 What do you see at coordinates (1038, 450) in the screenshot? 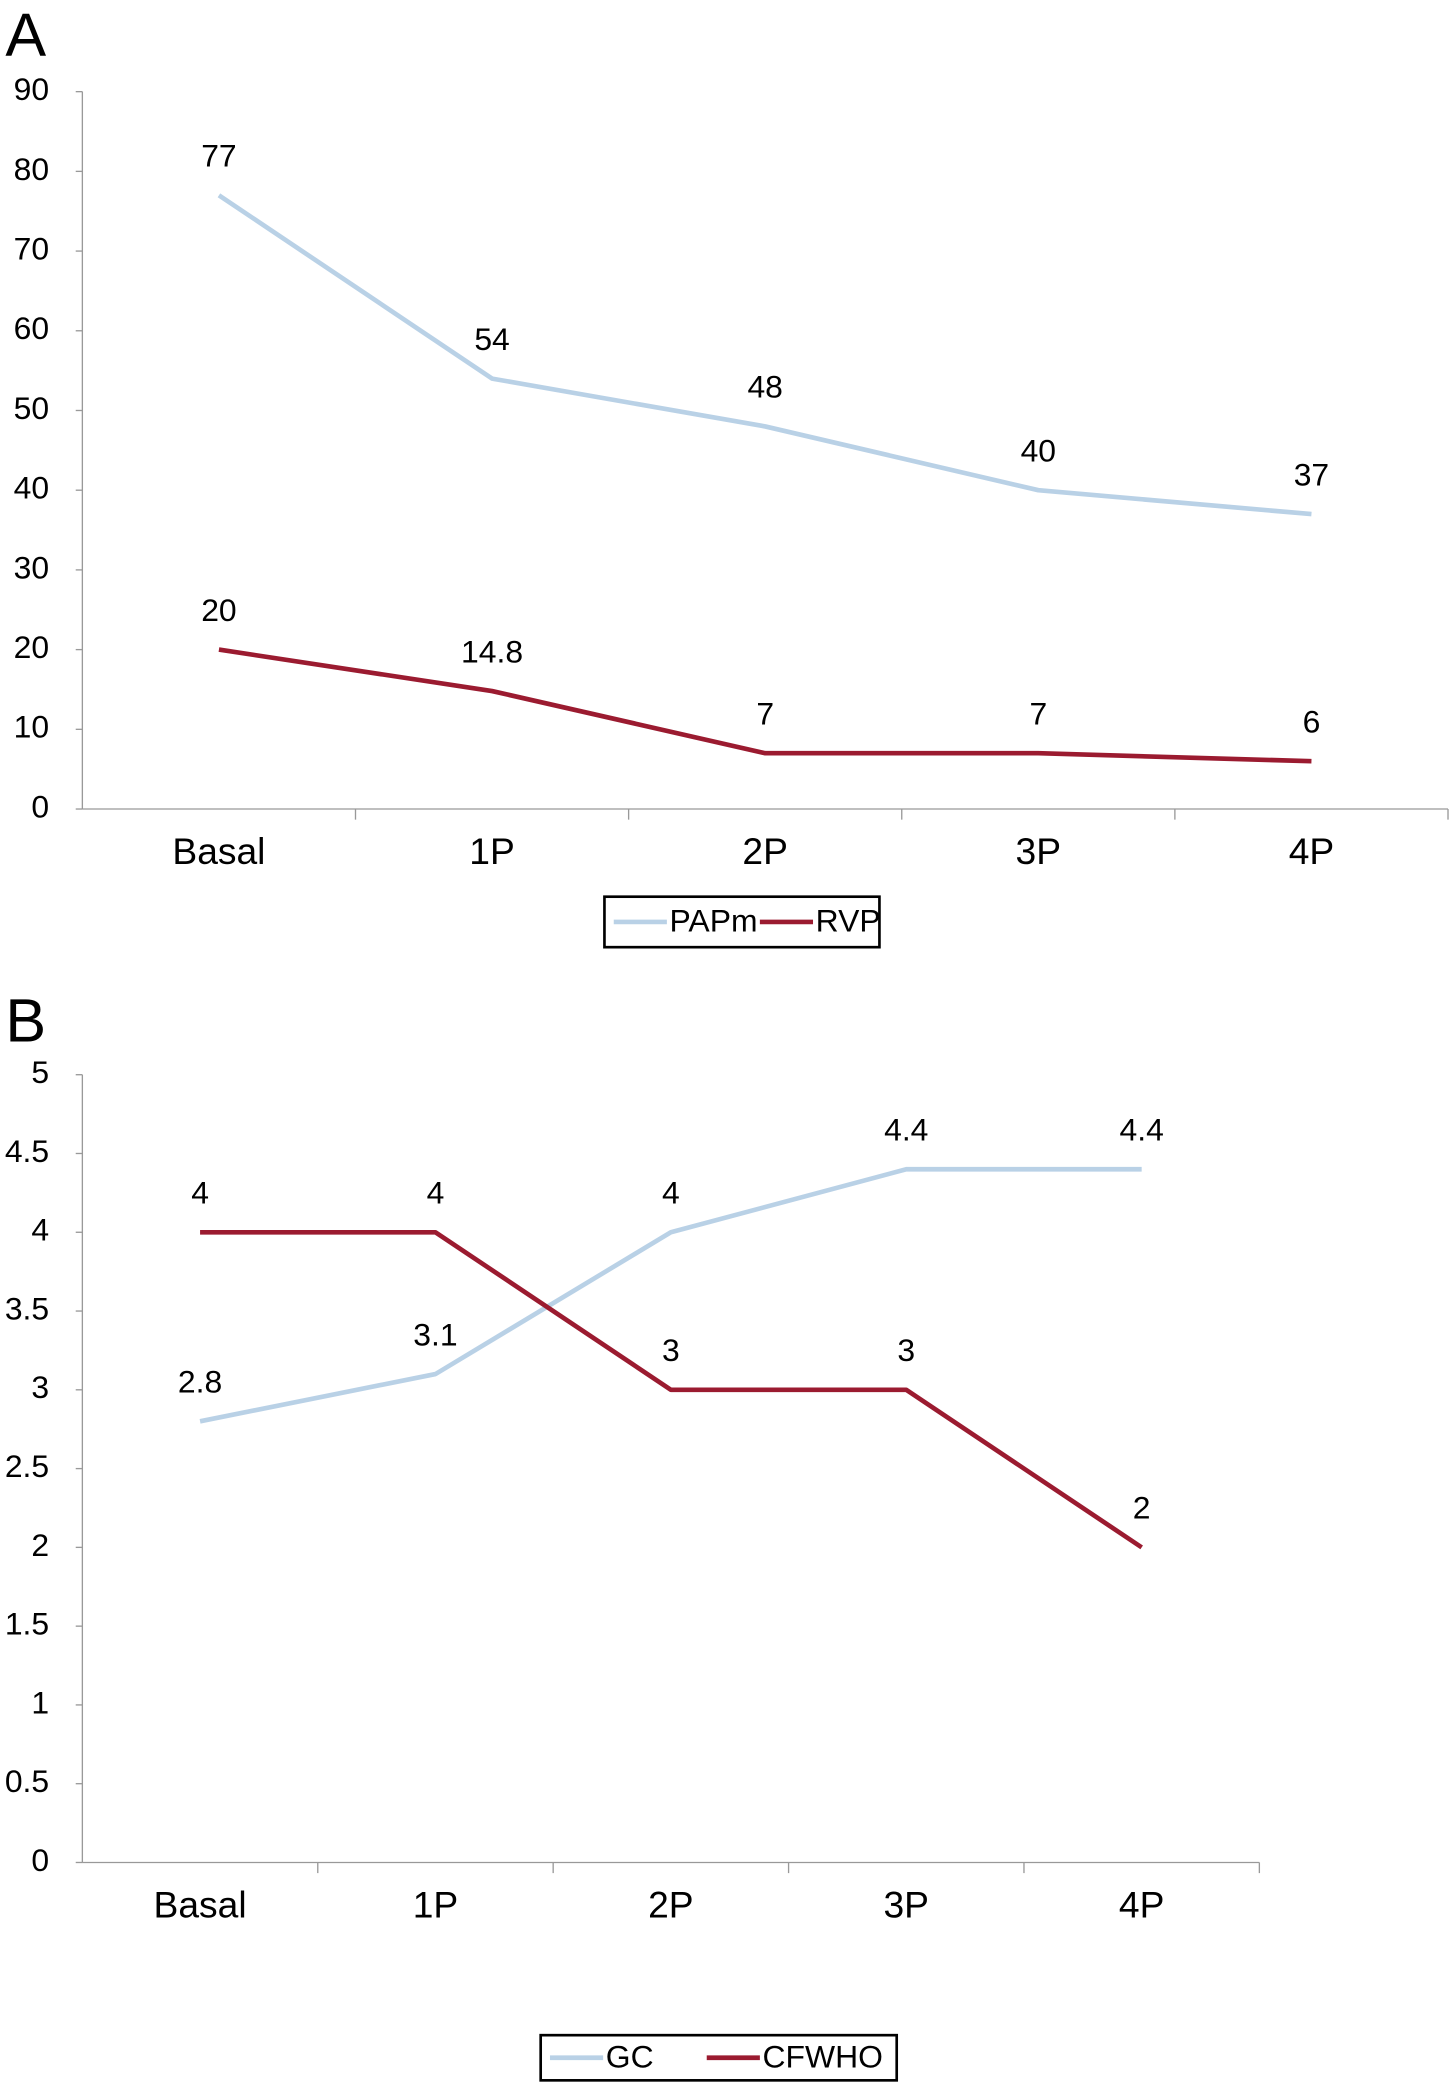
I see `data-label: 40` at bounding box center [1038, 450].